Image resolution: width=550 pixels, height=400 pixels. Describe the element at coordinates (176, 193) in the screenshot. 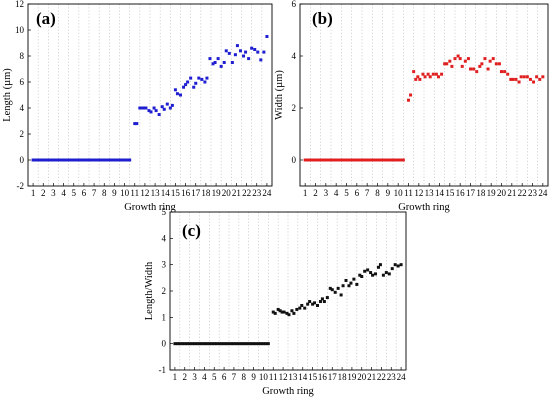

I see `x-tick-label: 15` at that location.